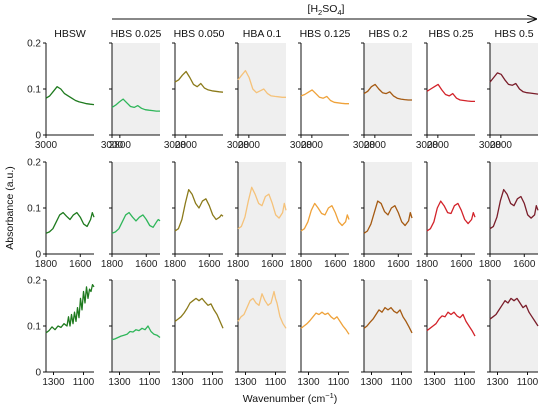 This screenshot has height=408, width=550. What do you see at coordinates (513, 34) in the screenshot?
I see `panel-title: HBS 0.5` at bounding box center [513, 34].